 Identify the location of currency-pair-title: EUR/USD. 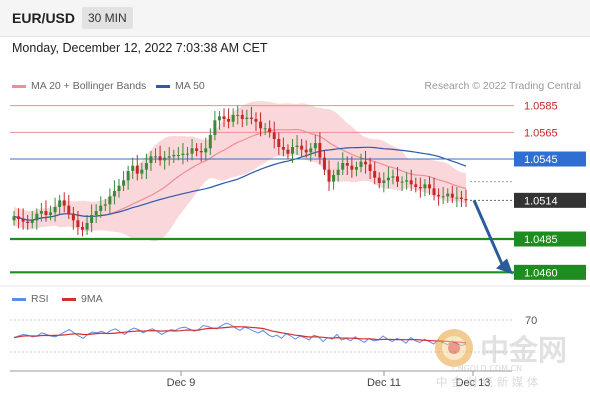
(44, 18).